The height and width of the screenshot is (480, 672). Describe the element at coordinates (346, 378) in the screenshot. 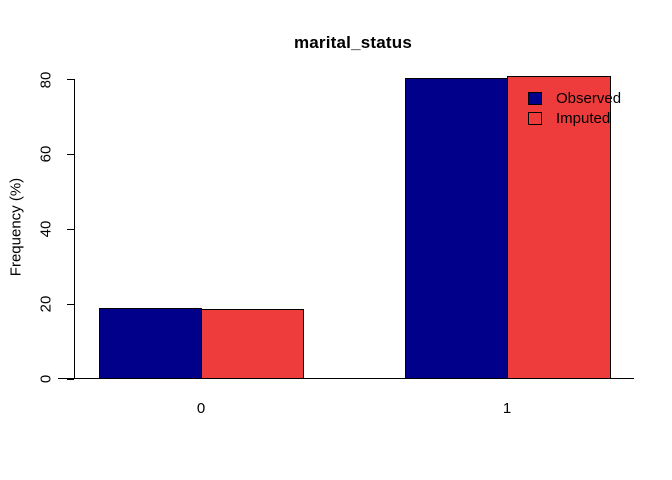

I see `x-axis-baseline` at that location.